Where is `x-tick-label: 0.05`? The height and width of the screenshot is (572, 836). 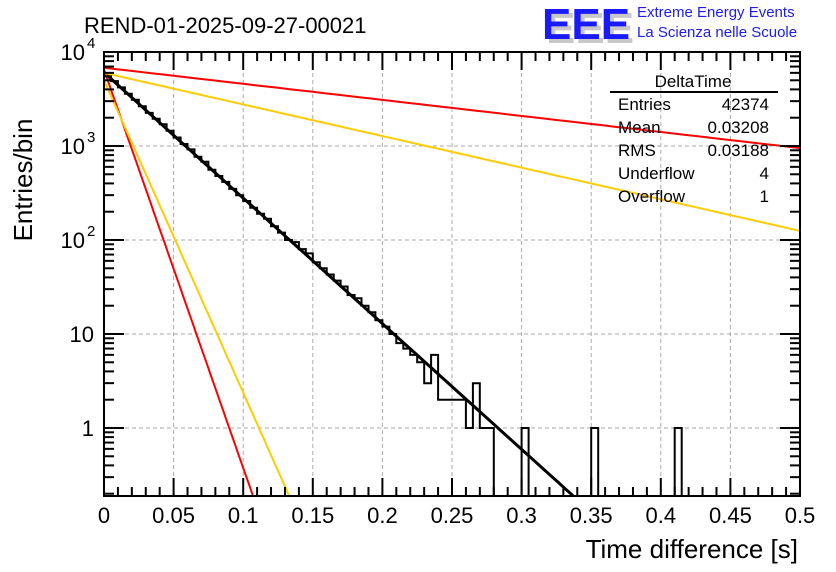 x-tick-label: 0.05 is located at coordinates (173, 515).